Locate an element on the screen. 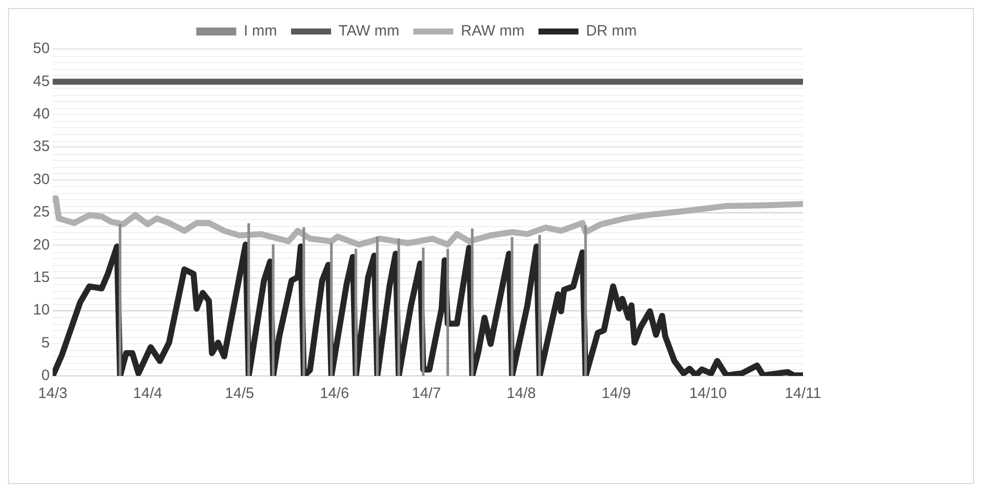 The width and height of the screenshot is (983, 491). x-tick-label: 14/7 is located at coordinates (426, 393).